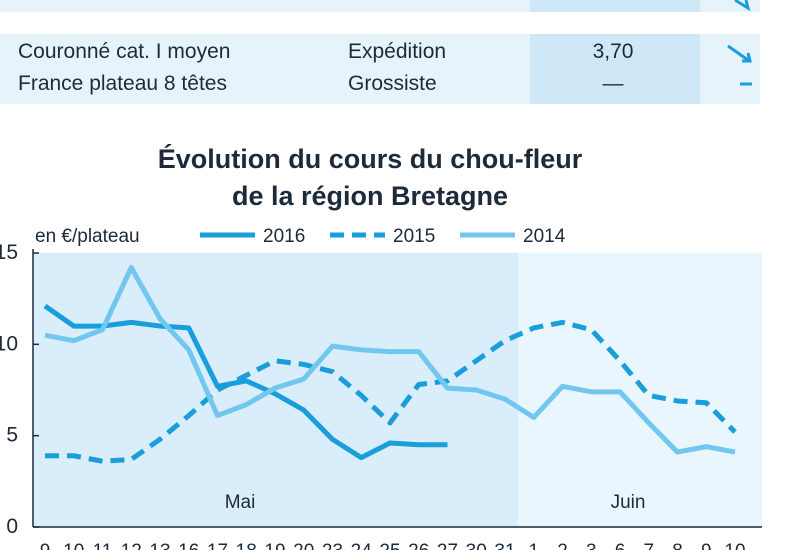  What do you see at coordinates (9, 252) in the screenshot?
I see `y-tick-label: 15` at bounding box center [9, 252].